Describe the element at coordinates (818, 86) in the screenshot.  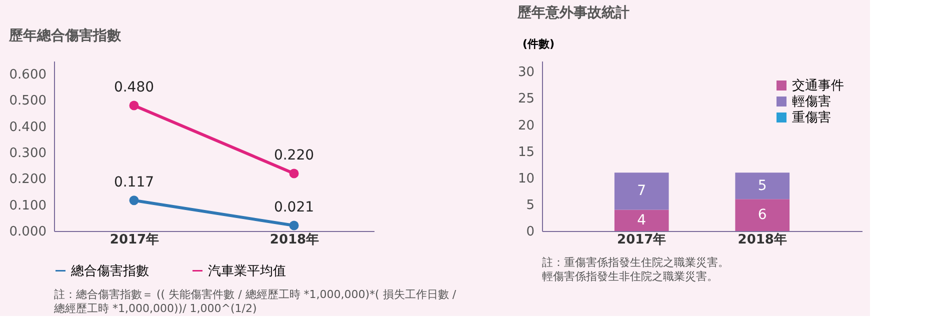
I see `legend-label: 交通事件` at that location.